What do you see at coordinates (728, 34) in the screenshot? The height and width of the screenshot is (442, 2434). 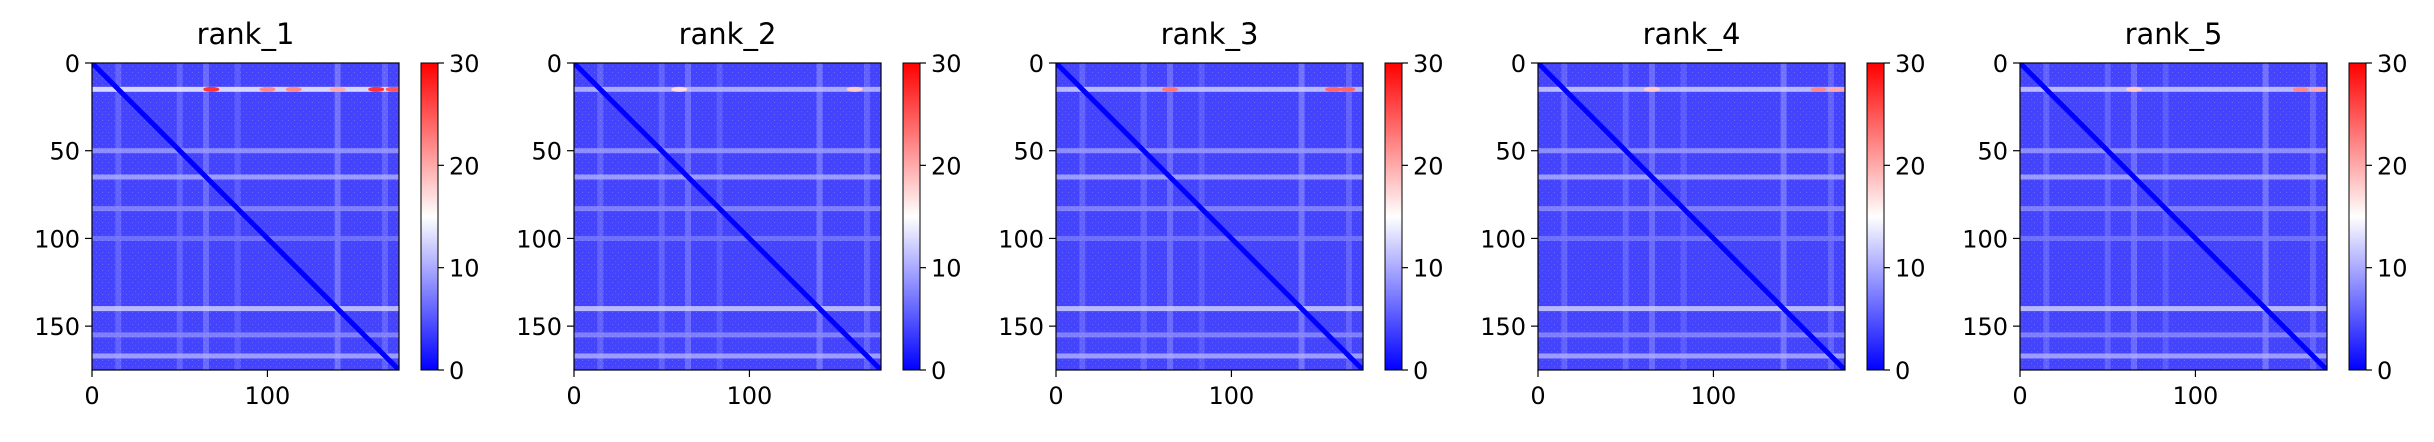 I see `panel-title: rank_2` at bounding box center [728, 34].